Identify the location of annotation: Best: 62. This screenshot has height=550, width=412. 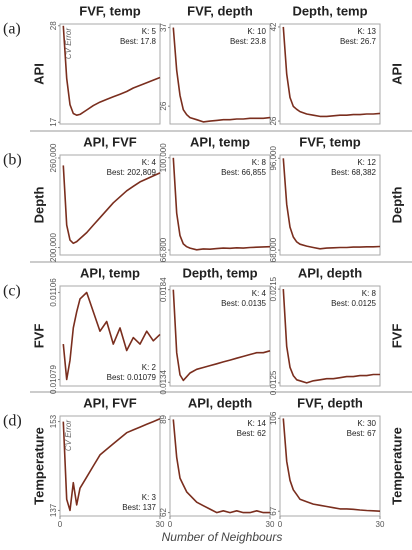
(252, 433).